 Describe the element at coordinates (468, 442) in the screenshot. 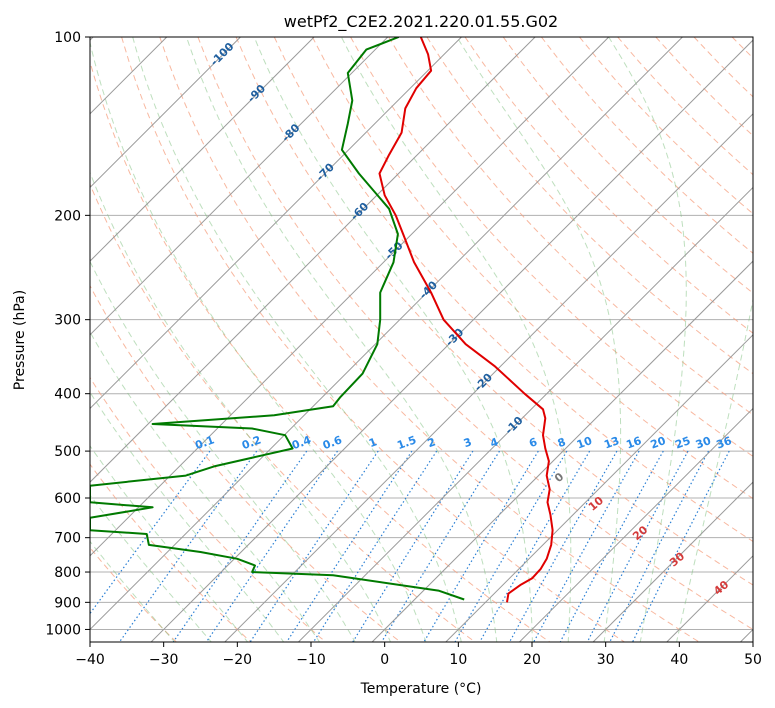

I see `mixing-ratio-label: 3` at that location.